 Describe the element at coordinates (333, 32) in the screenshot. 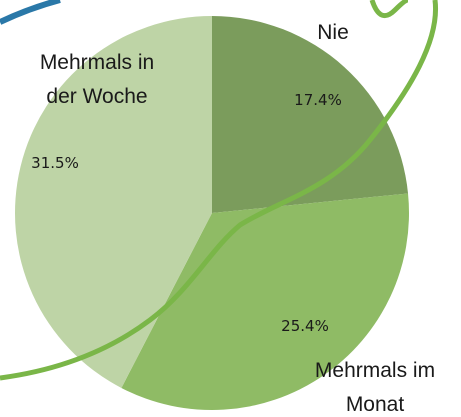

I see `slice-label: Nie` at that location.